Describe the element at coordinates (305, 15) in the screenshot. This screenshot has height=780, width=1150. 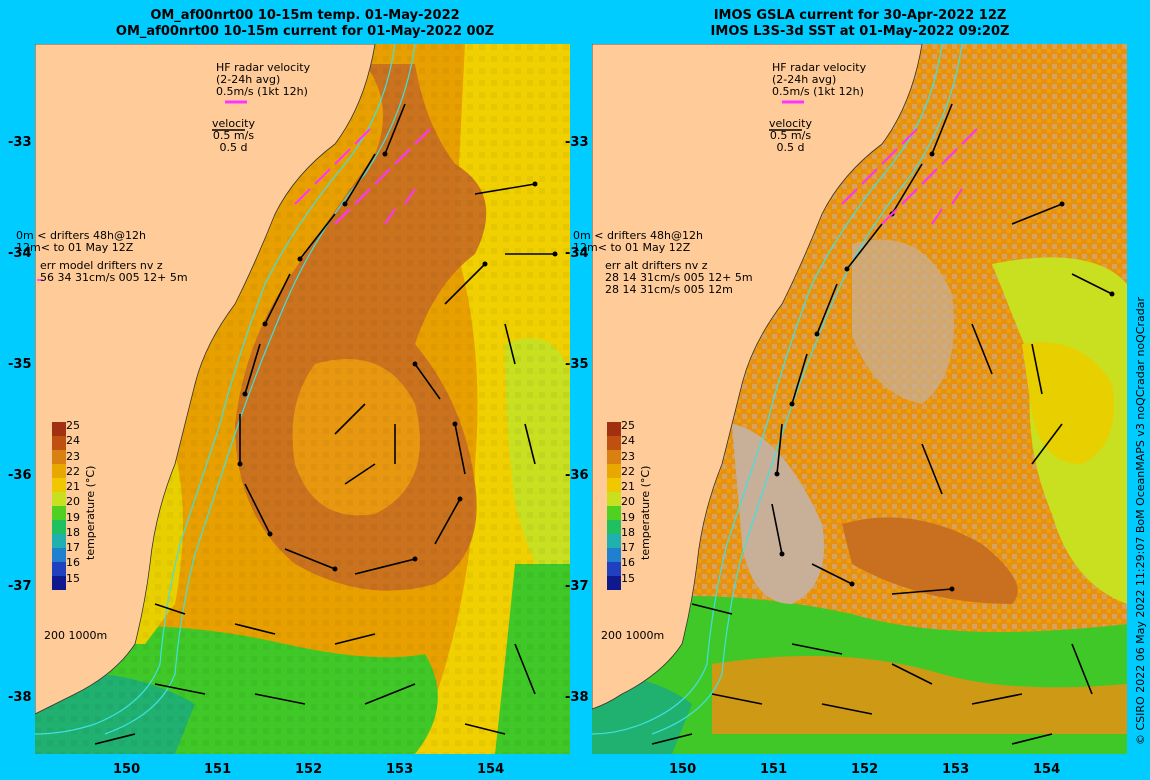
I see `left-title-line1: OM_af00nrt00 10-15m temp. 01-May-2022` at that location.